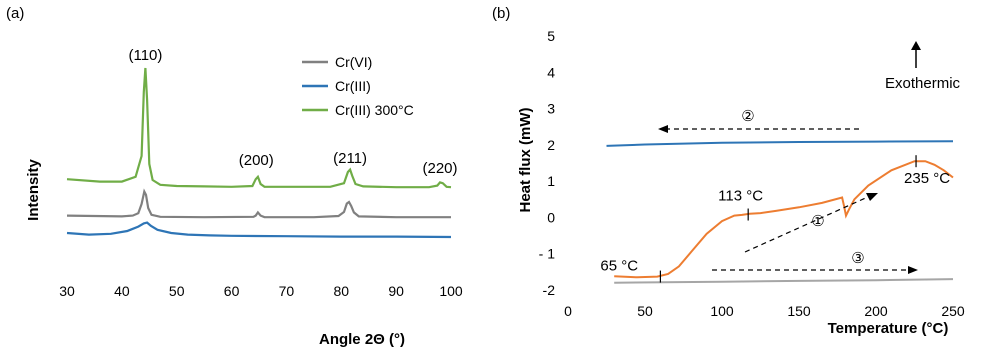 The width and height of the screenshot is (982, 353). What do you see at coordinates (551, 145) in the screenshot?
I see `y-tick-label: 2` at bounding box center [551, 145].